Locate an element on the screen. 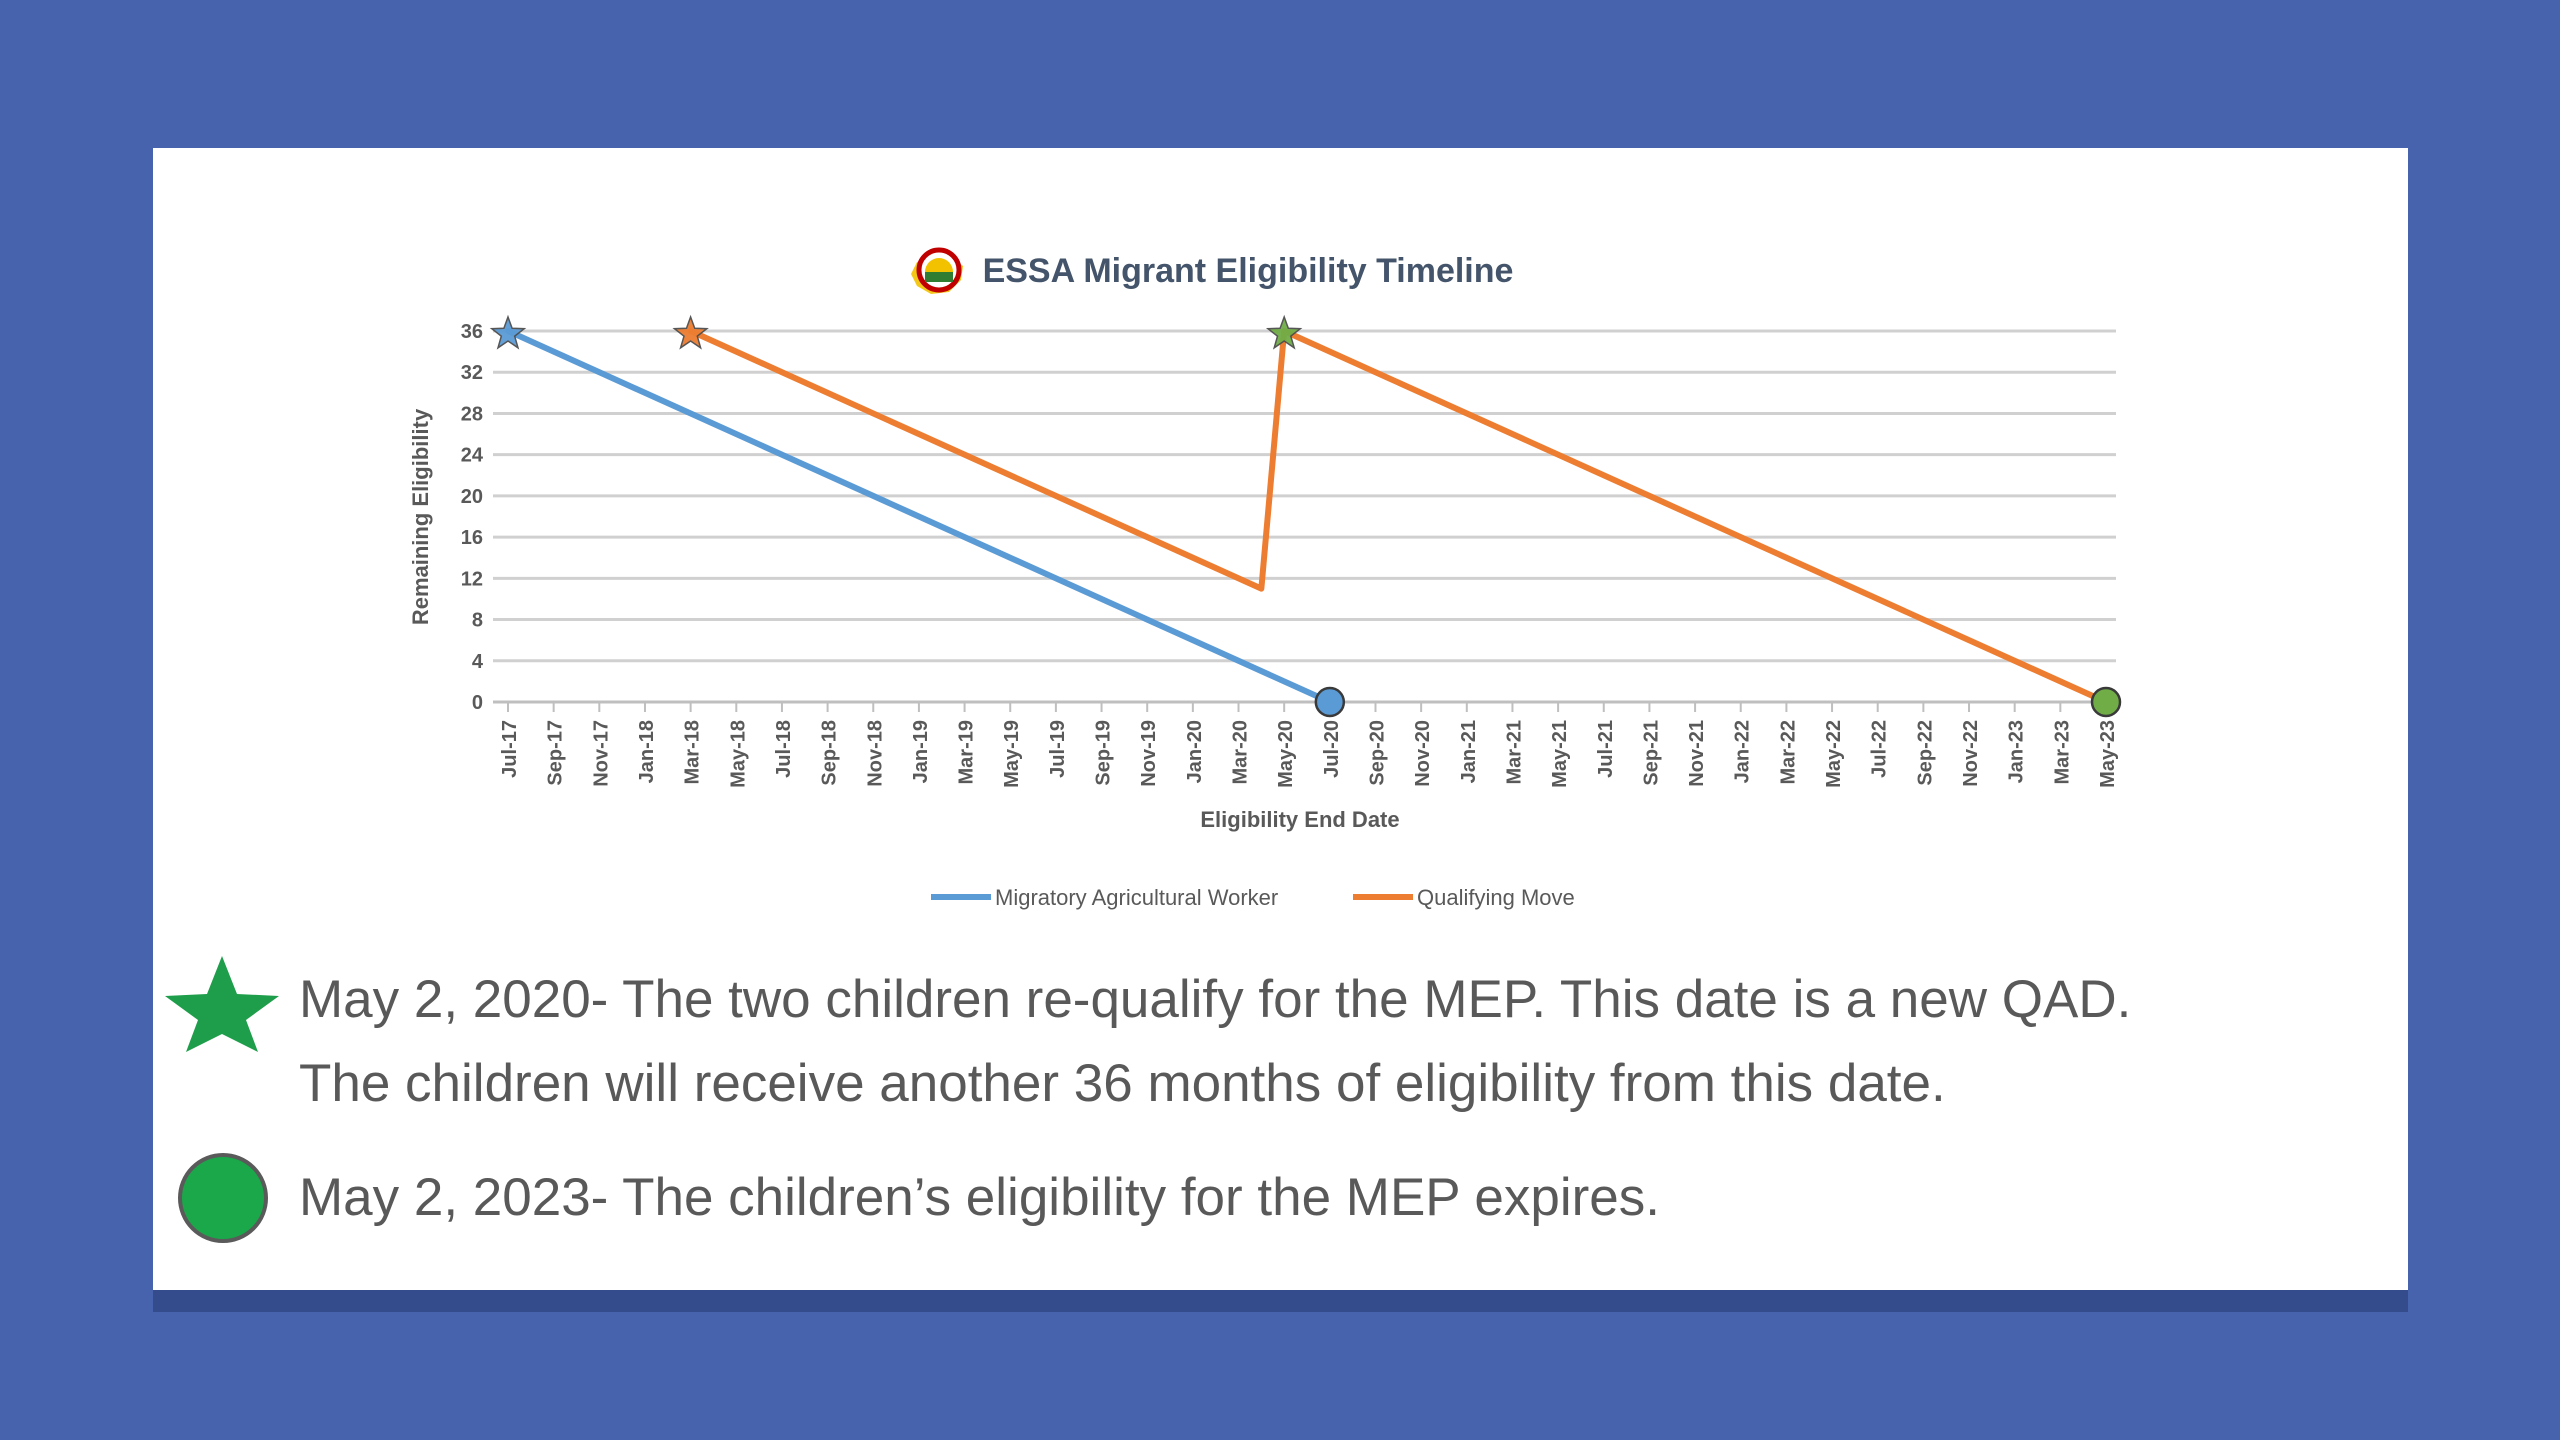 Image resolution: width=2560 pixels, height=1440 pixels. series-line-migratory is located at coordinates (919, 516).